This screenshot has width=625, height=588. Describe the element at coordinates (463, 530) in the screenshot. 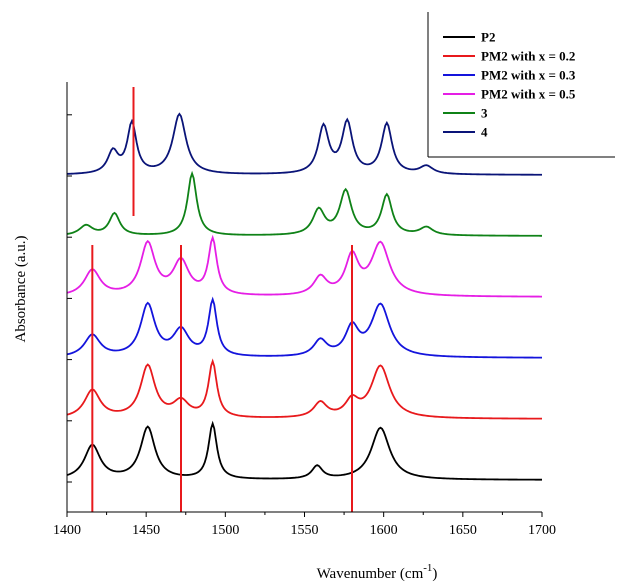

I see `x-tick-label: 1650` at that location.